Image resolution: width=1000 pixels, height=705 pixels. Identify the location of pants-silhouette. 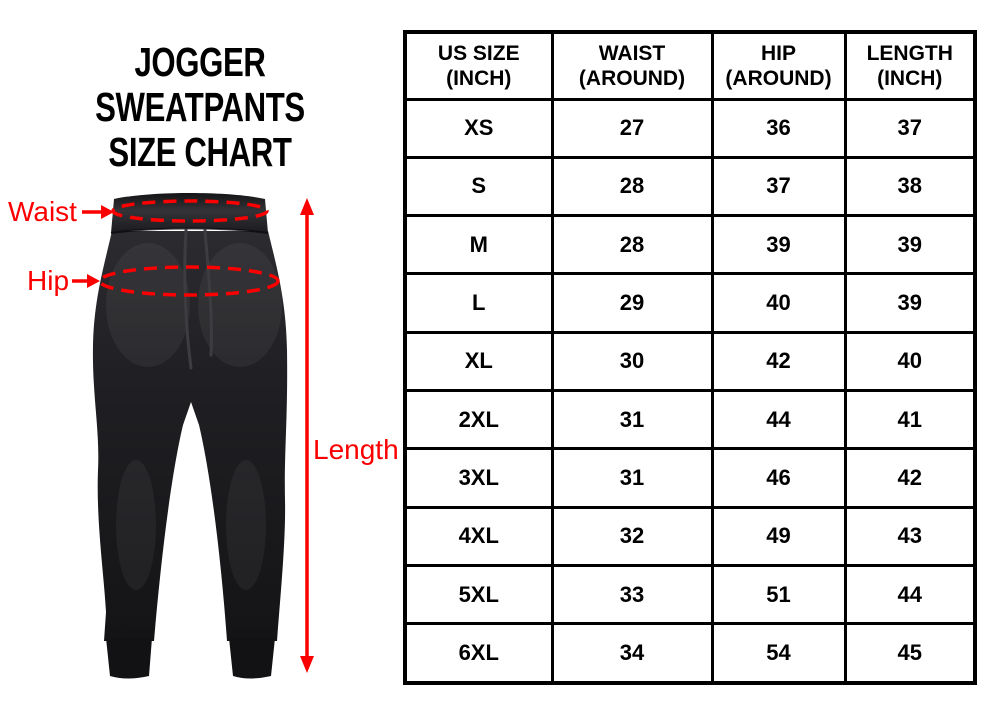
(190, 436).